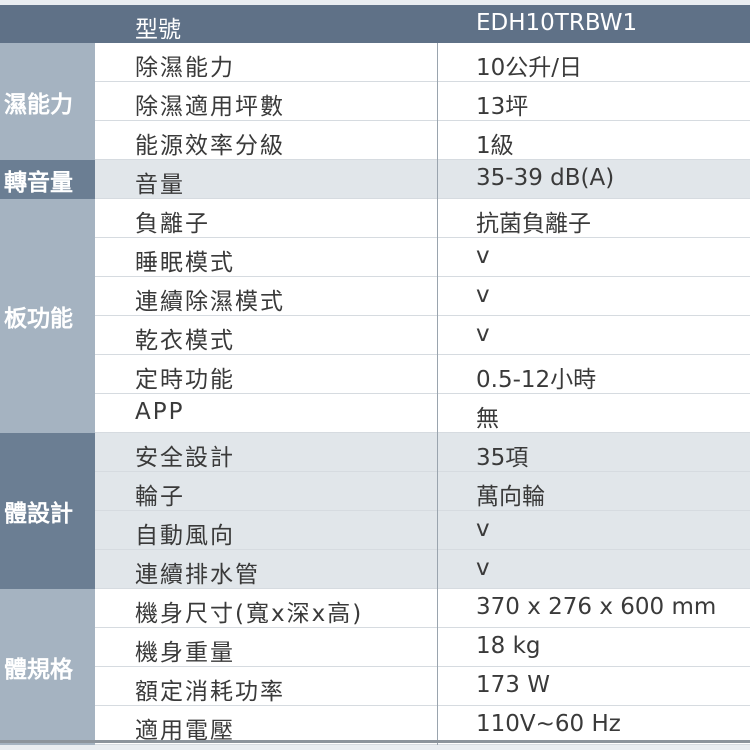 The width and height of the screenshot is (750, 750). I want to click on spec-value: 無, so click(487, 419).